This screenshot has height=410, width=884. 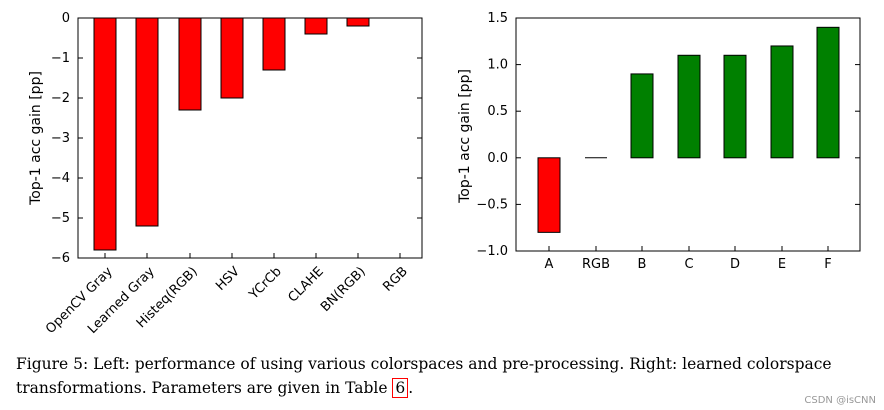 I want to click on right-x-axis: A RGB B C D E F, so click(x=688, y=259).